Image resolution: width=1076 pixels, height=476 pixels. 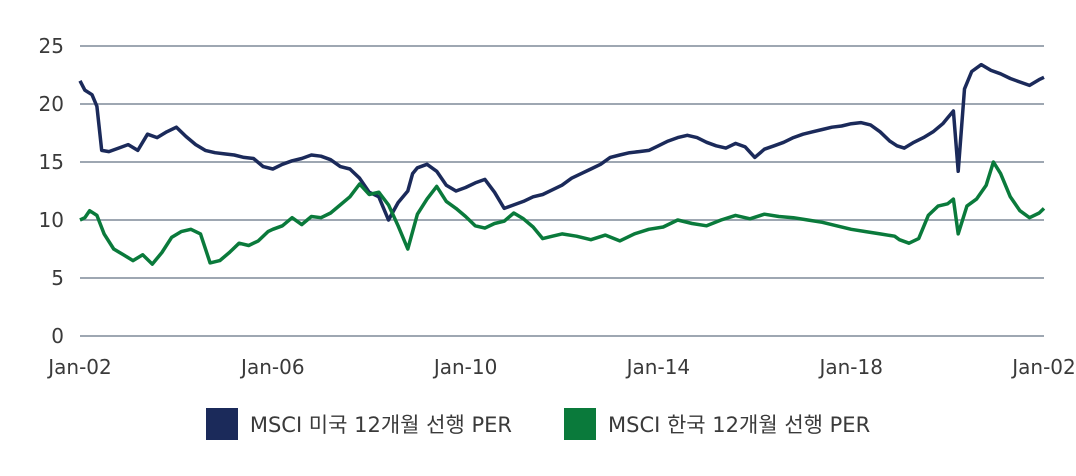 What do you see at coordinates (658, 367) in the screenshot?
I see `x-tick-label: Jan-14` at bounding box center [658, 367].